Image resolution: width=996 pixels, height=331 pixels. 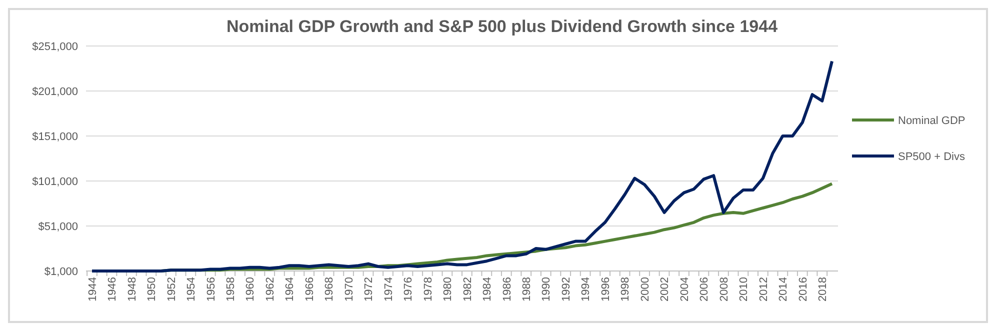 What do you see at coordinates (132, 289) in the screenshot?
I see `x-tick-label: 1948` at bounding box center [132, 289].